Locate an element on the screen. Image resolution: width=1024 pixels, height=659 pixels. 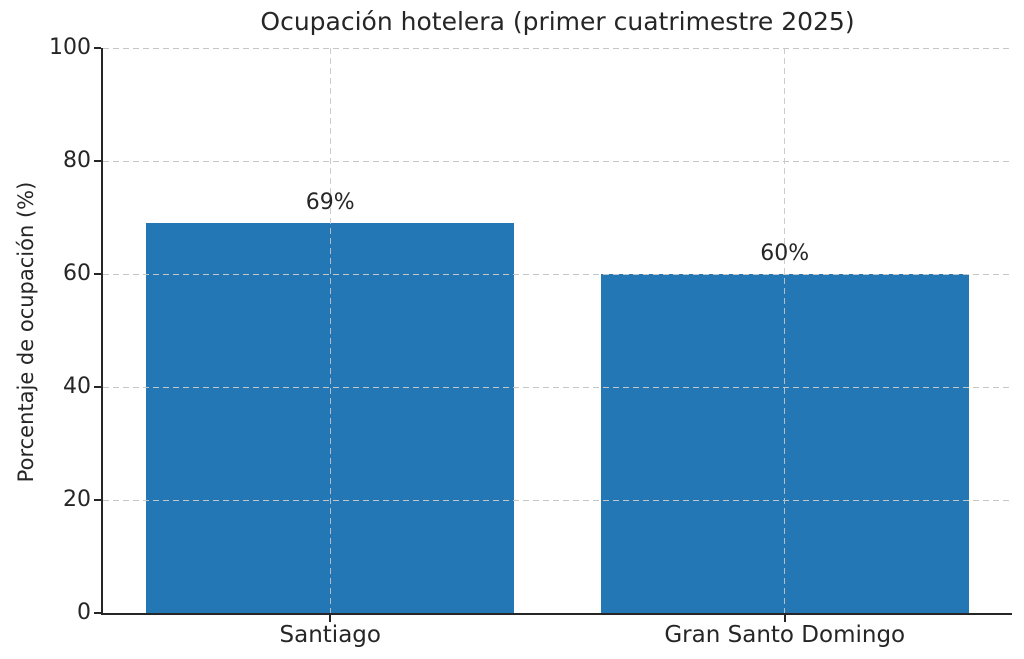
bar-value-label: 60% is located at coordinates (785, 253).